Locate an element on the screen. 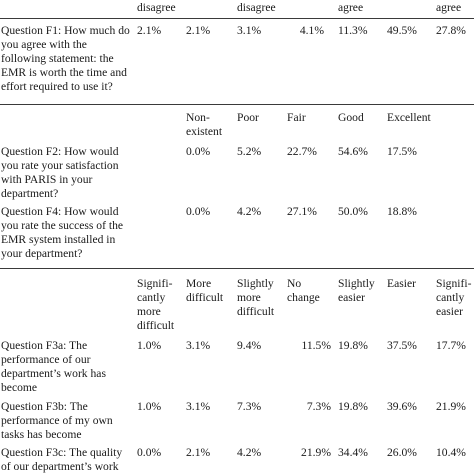 This screenshot has width=474, height=474. header-cell: Slightly more difficult is located at coordinates (256, 297).